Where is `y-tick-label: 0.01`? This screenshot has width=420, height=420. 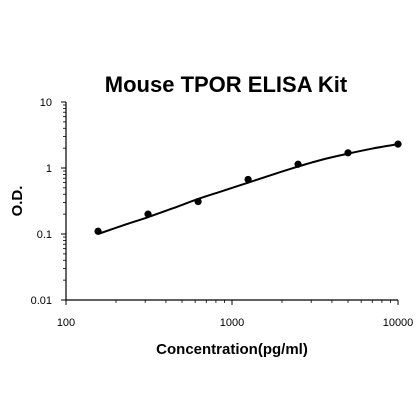 y-tick-label: 0.01 is located at coordinates (41, 301).